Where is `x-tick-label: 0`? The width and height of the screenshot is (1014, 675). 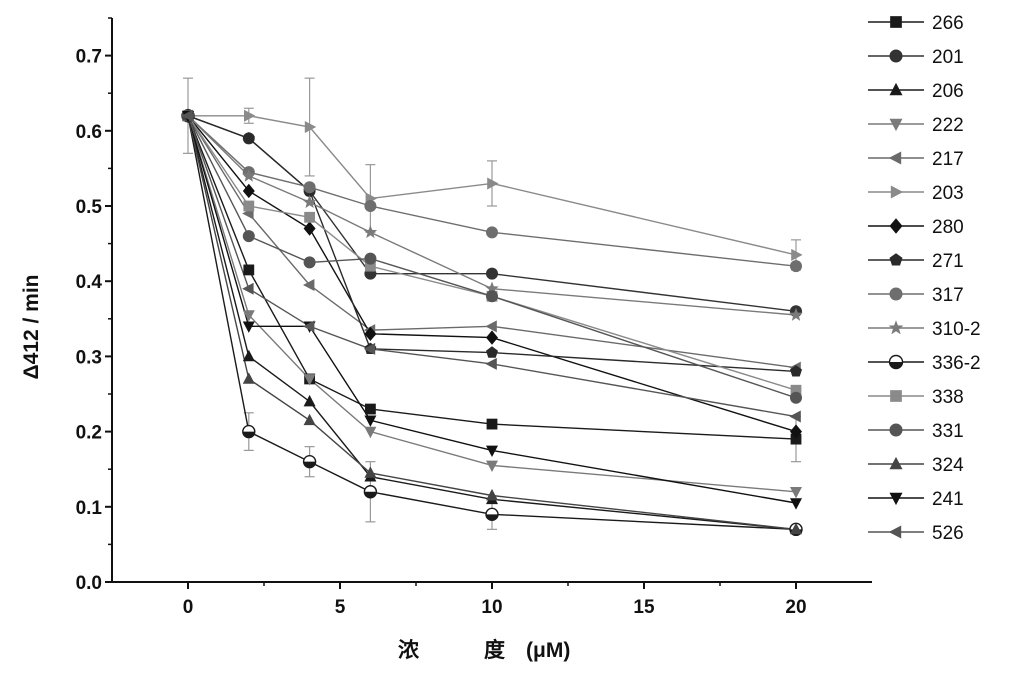
x-tick-label: 0 is located at coordinates (188, 607).